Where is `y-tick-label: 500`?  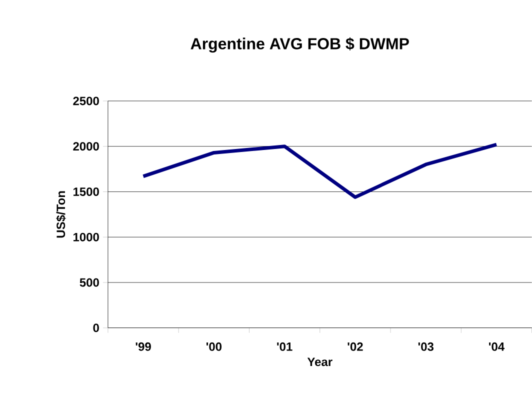
y-tick-label: 500 is located at coordinates (89, 282).